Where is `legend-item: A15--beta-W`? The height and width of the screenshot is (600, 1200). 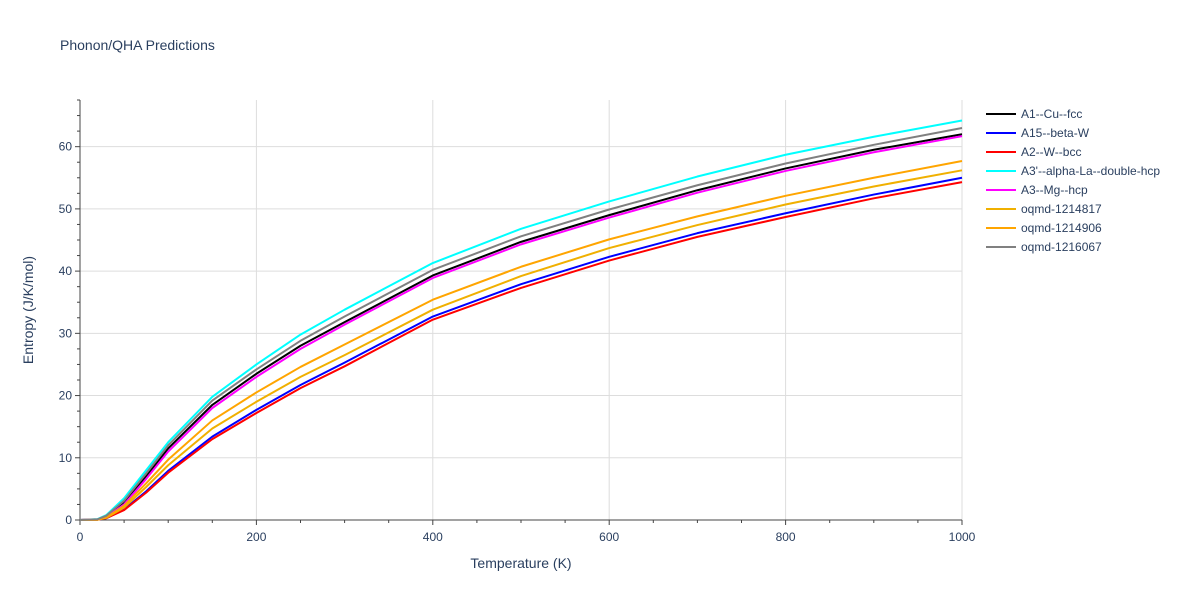
legend-item: A15--beta-W is located at coordinates (1038, 133).